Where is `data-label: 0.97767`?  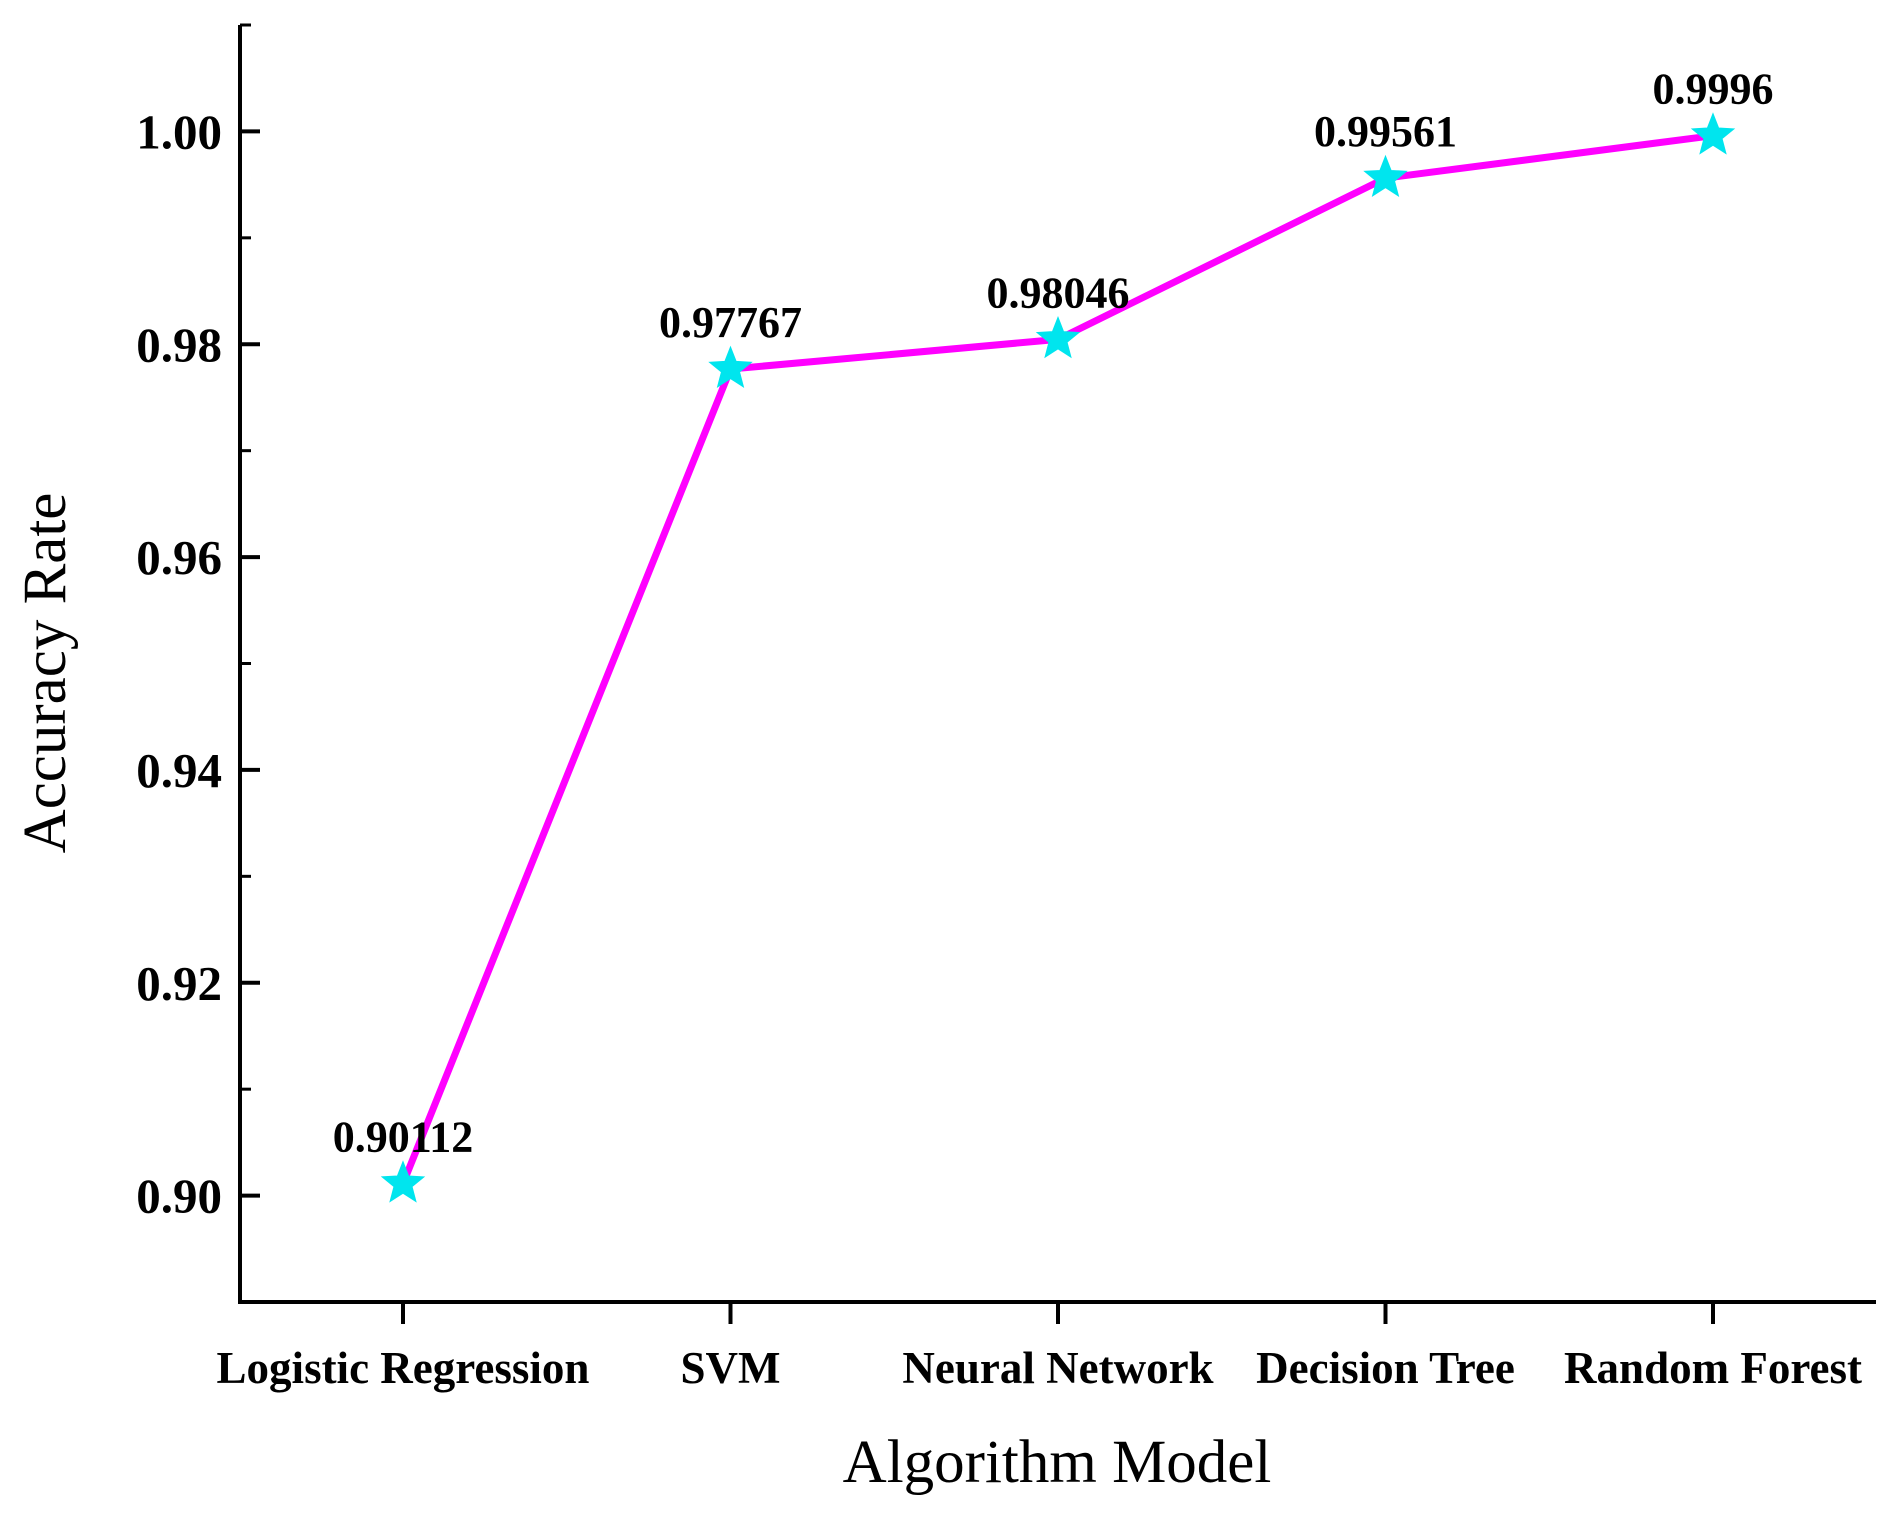
data-label: 0.97767 is located at coordinates (730, 322).